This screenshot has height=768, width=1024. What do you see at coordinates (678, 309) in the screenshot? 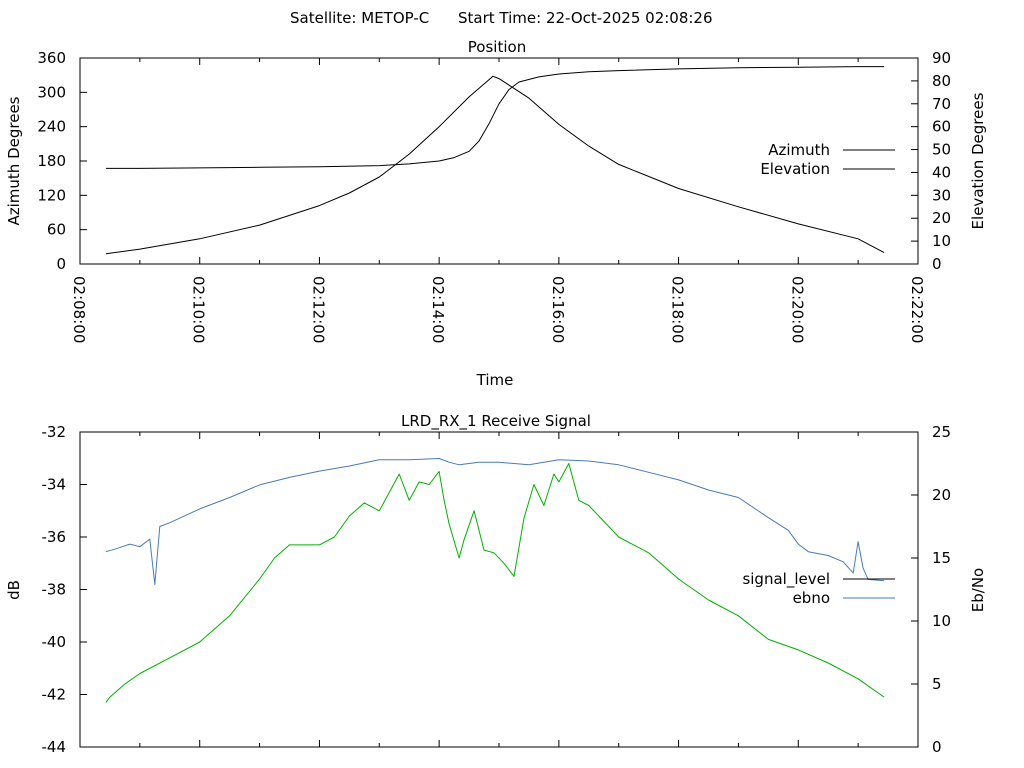
I see `x-tick-label: 02:18:00` at bounding box center [678, 309].